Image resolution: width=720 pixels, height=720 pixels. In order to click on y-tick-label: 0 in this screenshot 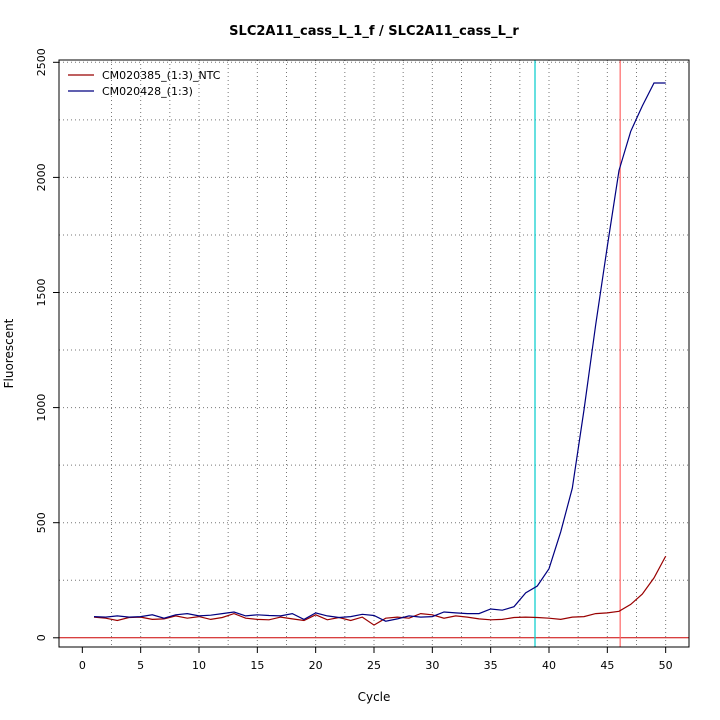, I will do `click(41, 637)`.